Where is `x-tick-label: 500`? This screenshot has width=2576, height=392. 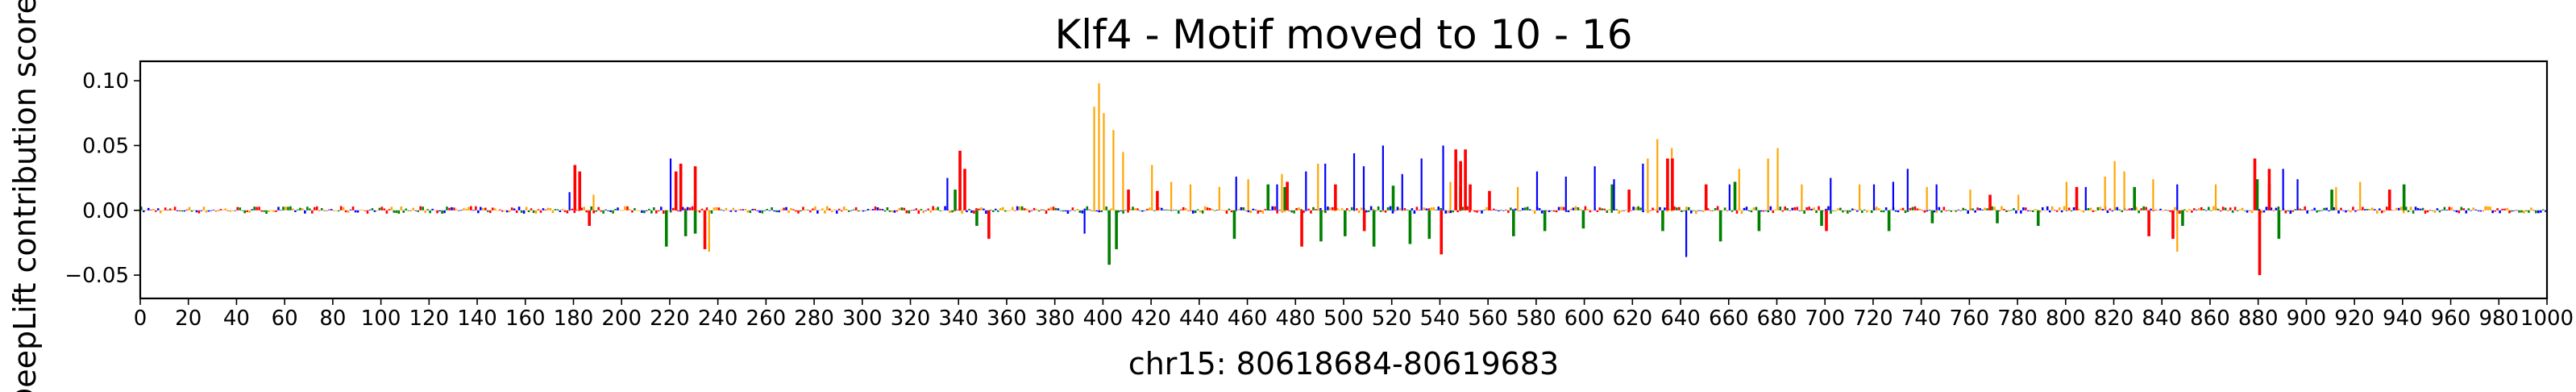
x-tick-label: 500 is located at coordinates (1343, 319).